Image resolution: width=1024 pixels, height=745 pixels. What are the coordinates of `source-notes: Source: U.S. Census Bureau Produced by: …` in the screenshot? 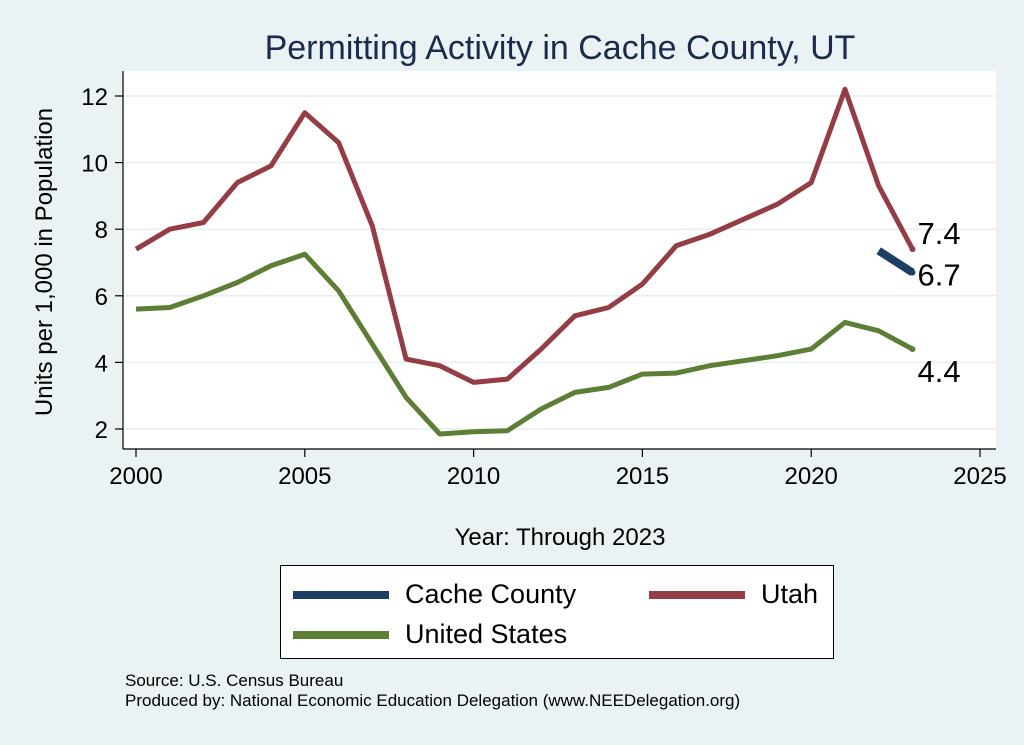 It's located at (432, 691).